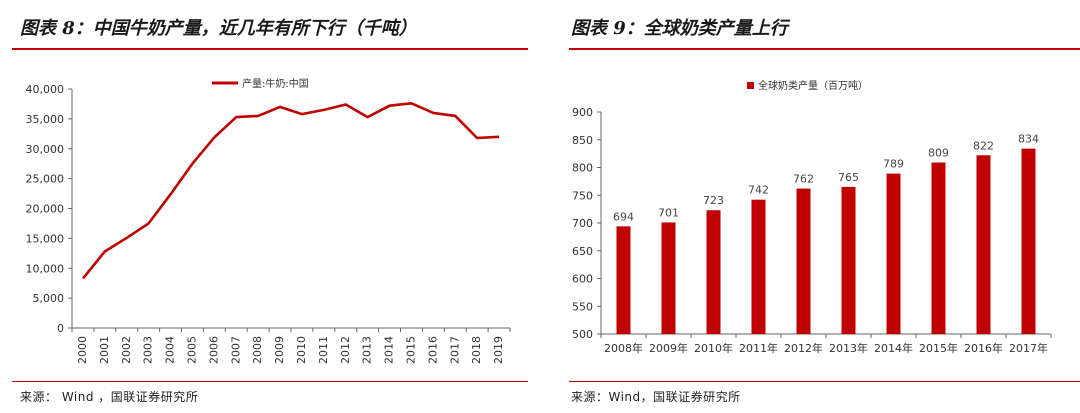 This screenshot has height=413, width=1080. What do you see at coordinates (275, 83) in the screenshot?
I see `legend-label: 产量:牛奶:中国` at bounding box center [275, 83].